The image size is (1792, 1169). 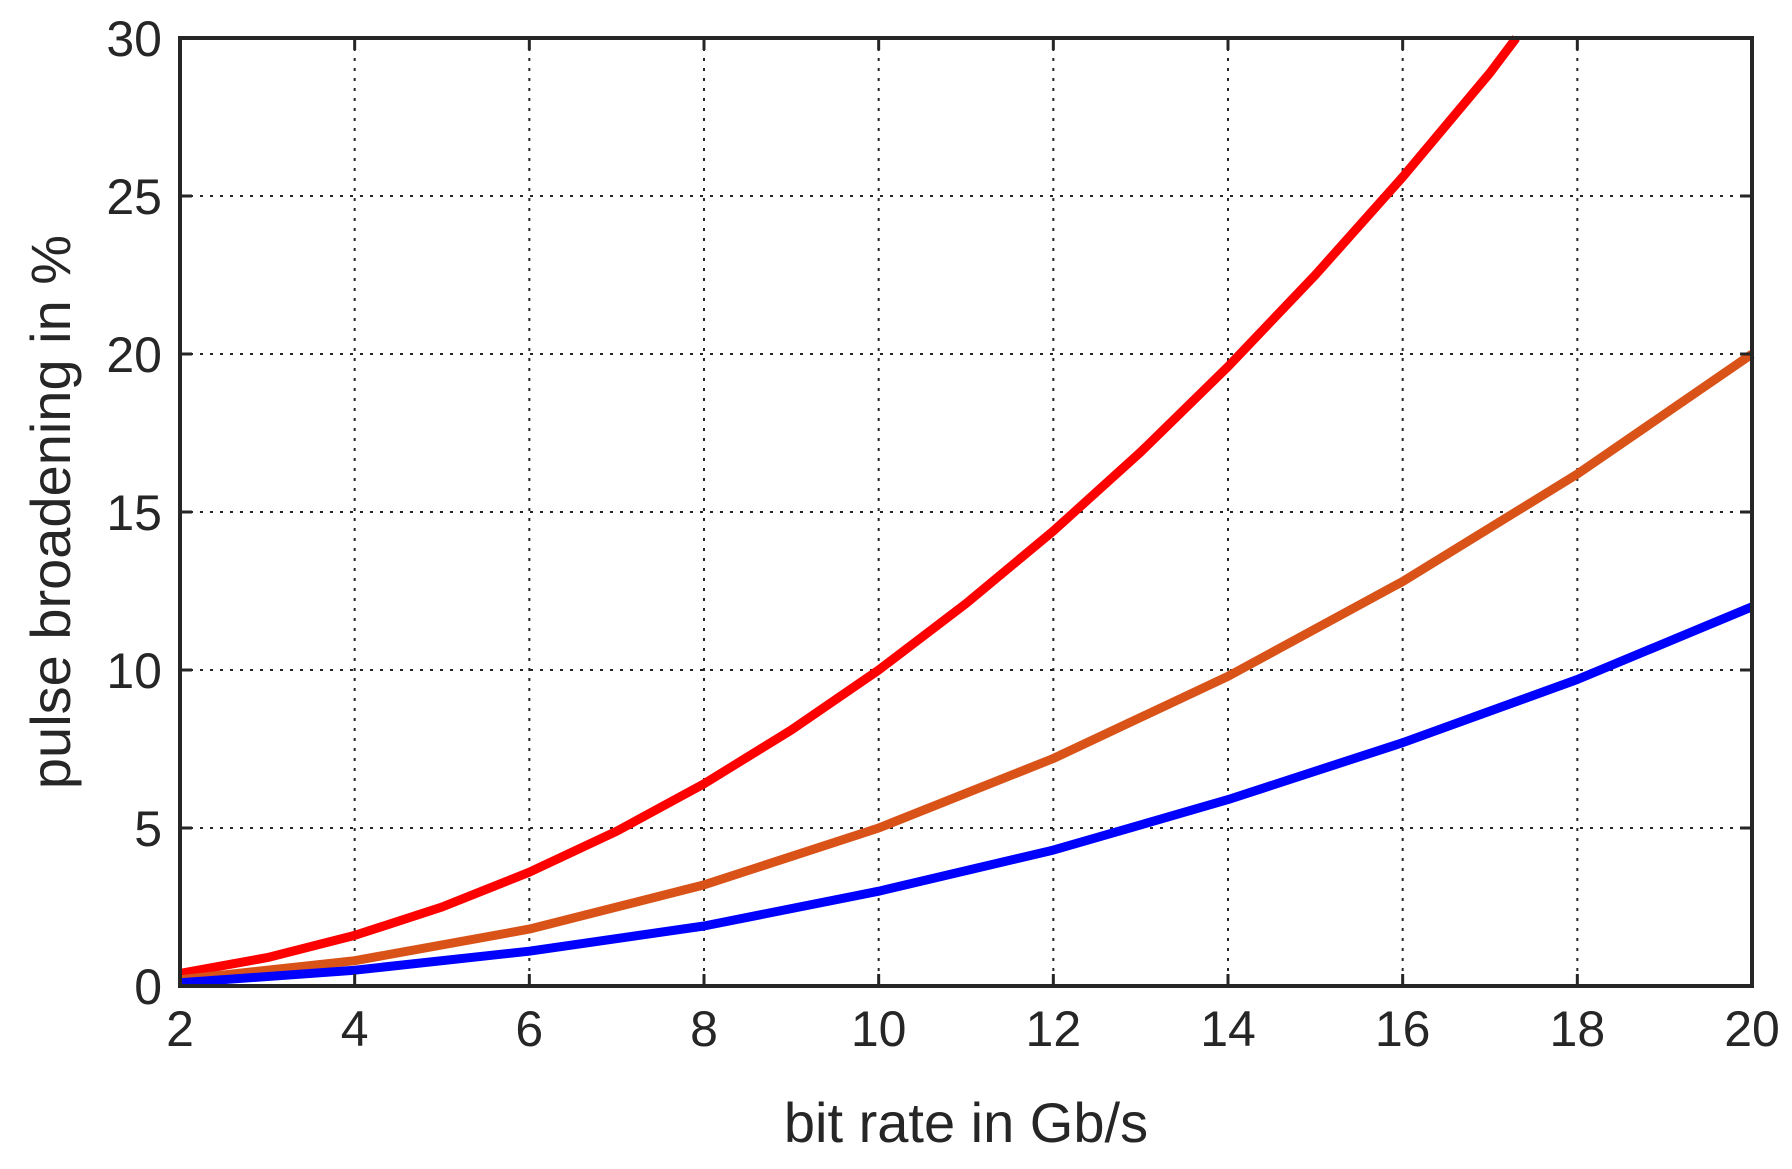 I want to click on y-tick-label: 0, so click(x=148, y=987).